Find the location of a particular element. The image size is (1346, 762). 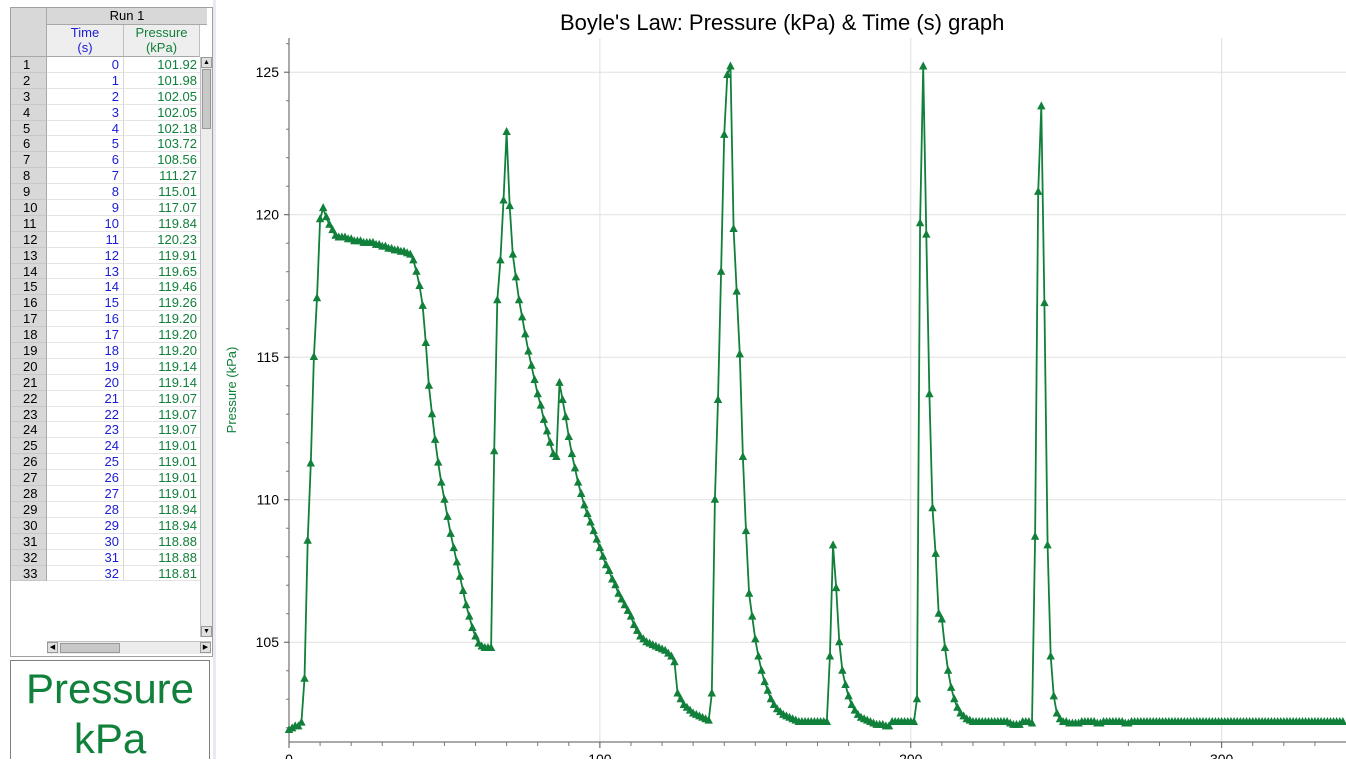

pressure-cell: 118.81 is located at coordinates (162, 574).